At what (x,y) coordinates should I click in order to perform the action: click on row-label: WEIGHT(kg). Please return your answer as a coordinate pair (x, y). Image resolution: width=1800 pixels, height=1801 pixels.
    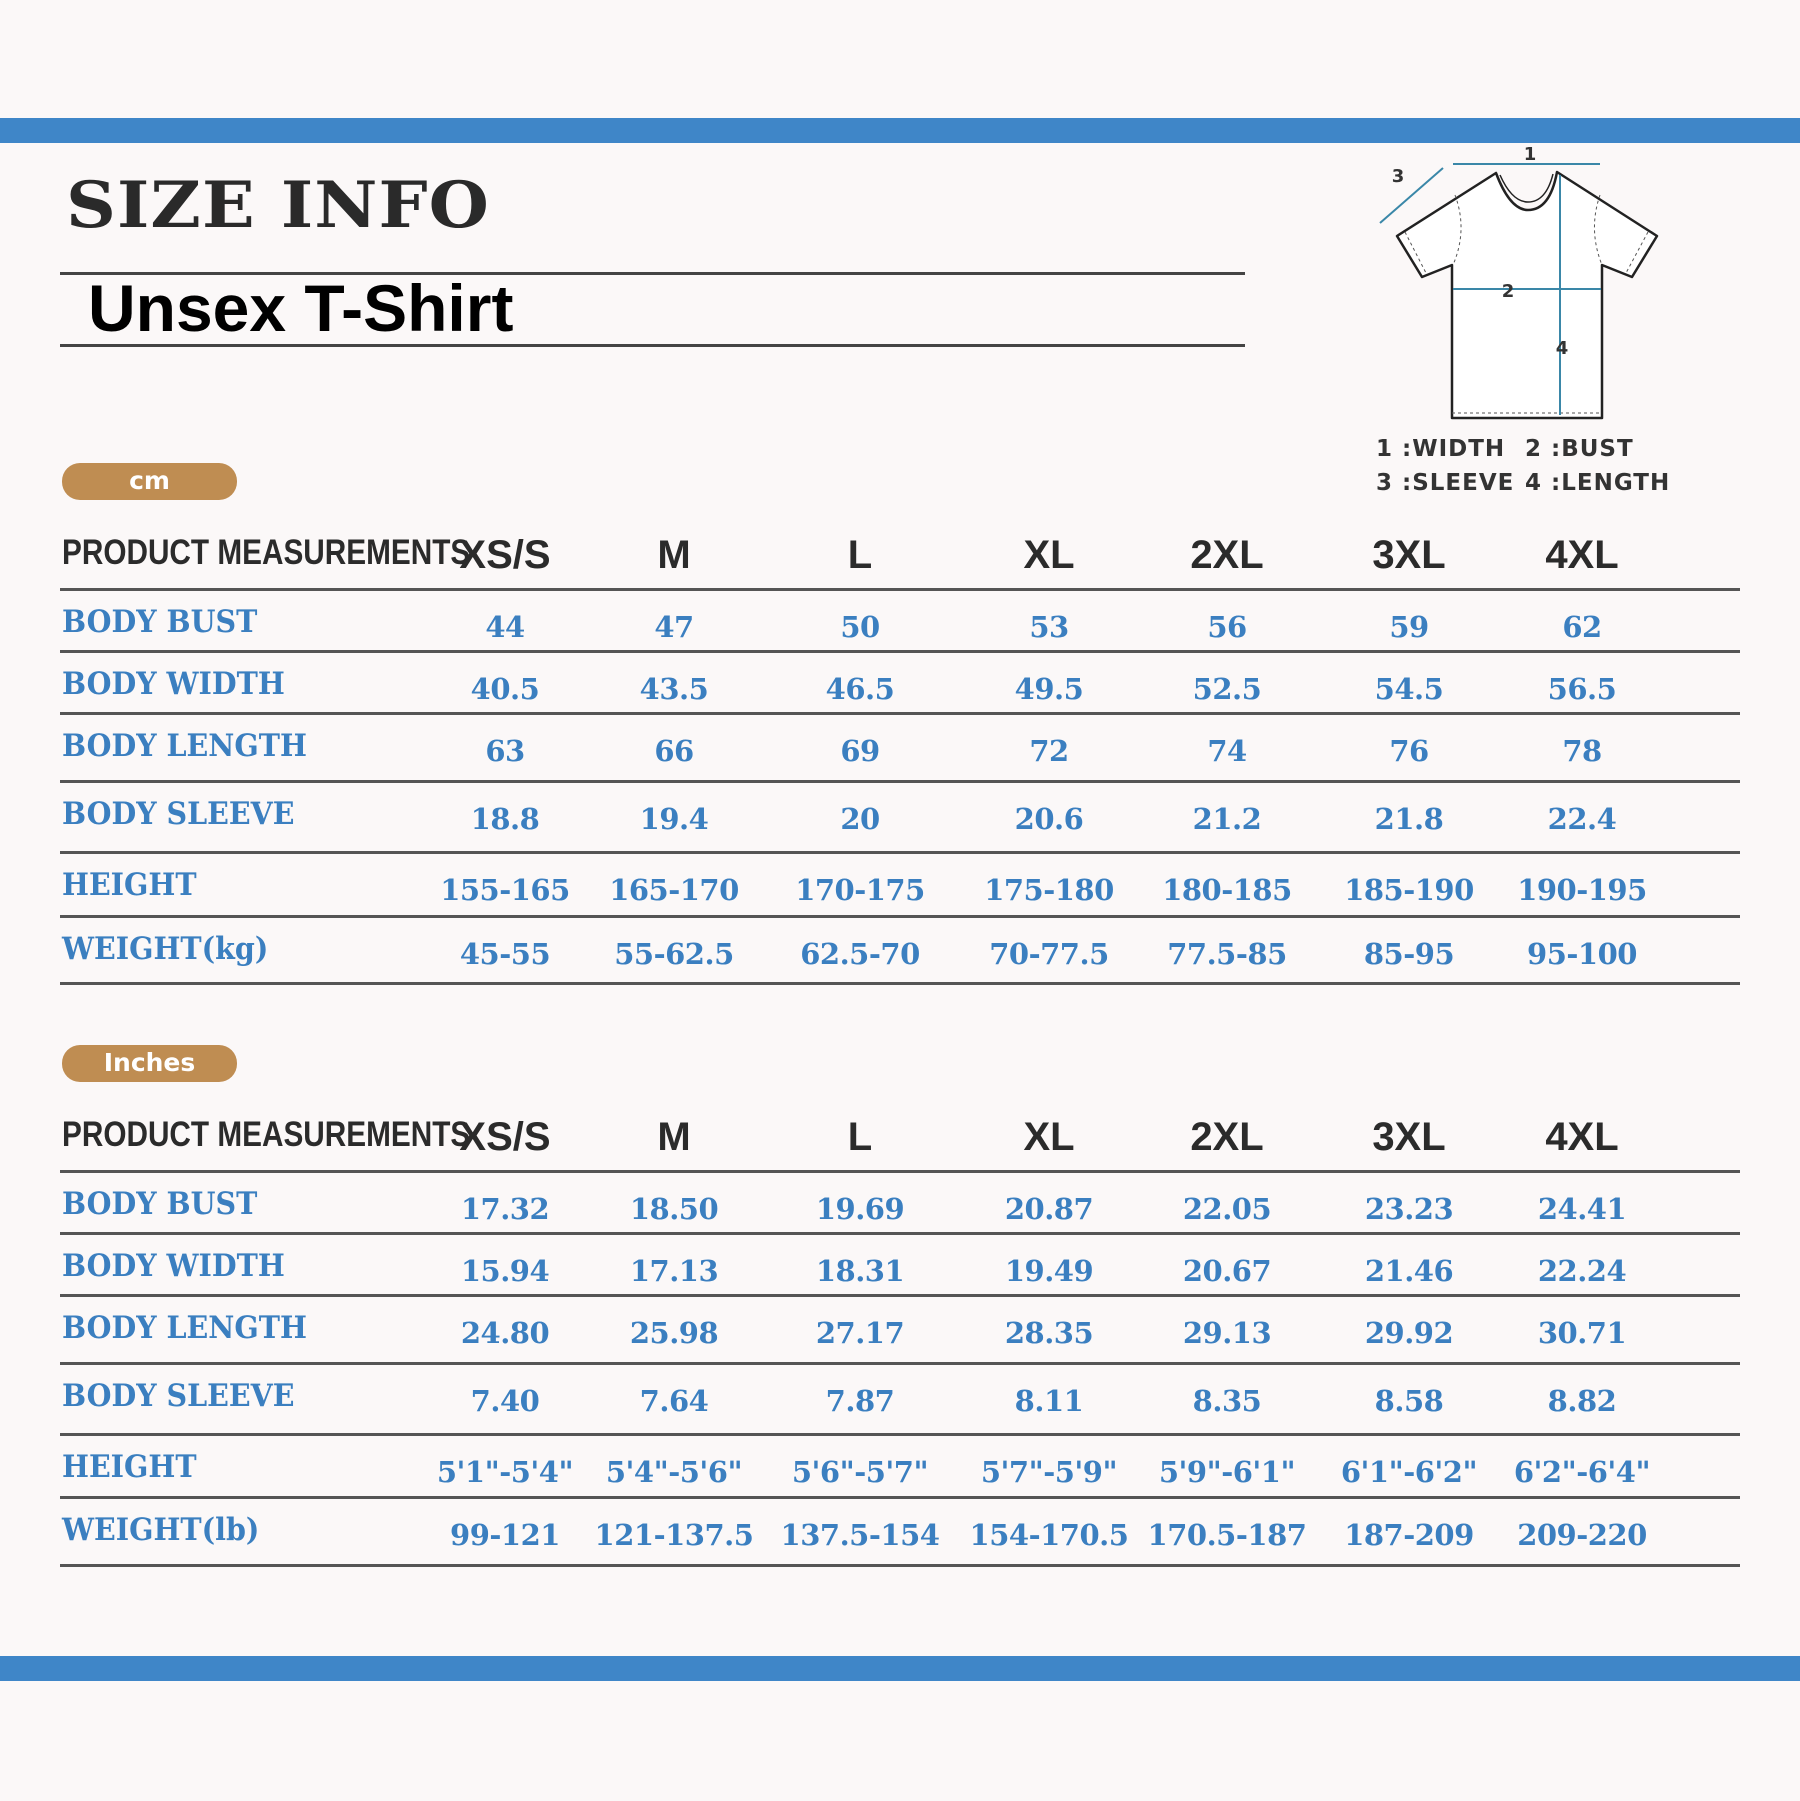
    Looking at the image, I should click on (165, 949).